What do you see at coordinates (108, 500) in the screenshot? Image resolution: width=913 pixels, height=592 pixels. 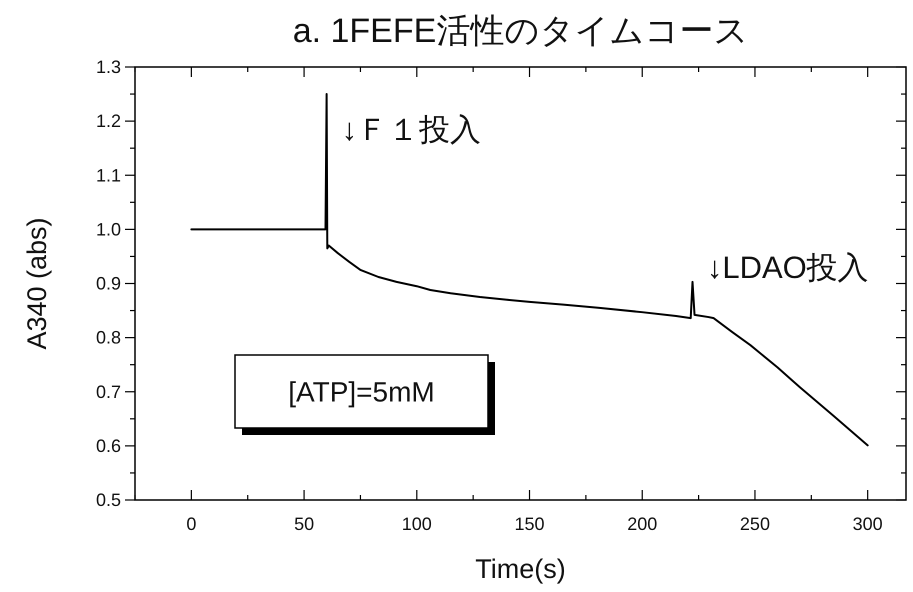 I see `y-tick-label: 0.5` at bounding box center [108, 500].